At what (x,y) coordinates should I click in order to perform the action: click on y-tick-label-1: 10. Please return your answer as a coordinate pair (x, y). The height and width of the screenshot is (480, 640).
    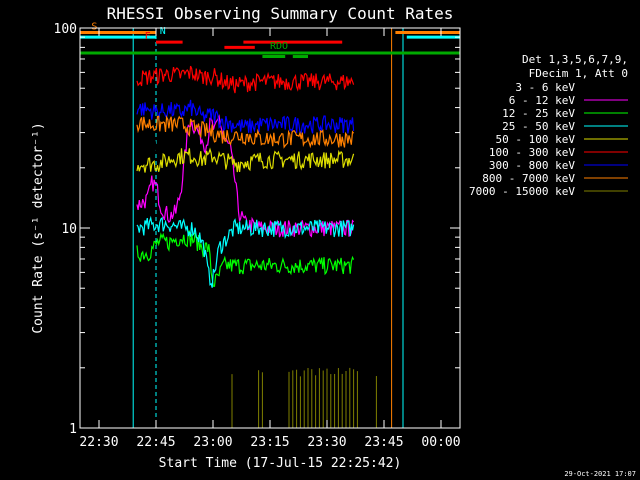
    Looking at the image, I should click on (69, 229).